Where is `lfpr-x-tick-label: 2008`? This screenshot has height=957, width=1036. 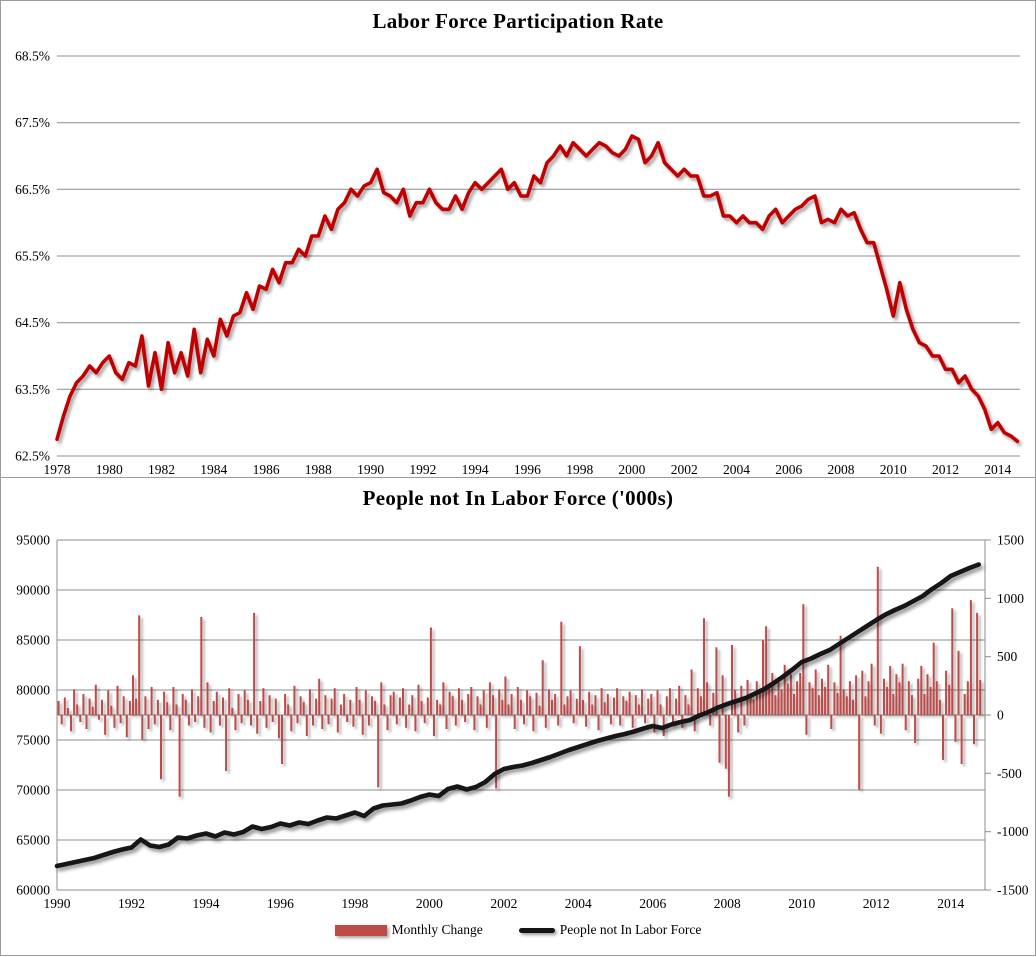 lfpr-x-tick-label: 2008 is located at coordinates (841, 469).